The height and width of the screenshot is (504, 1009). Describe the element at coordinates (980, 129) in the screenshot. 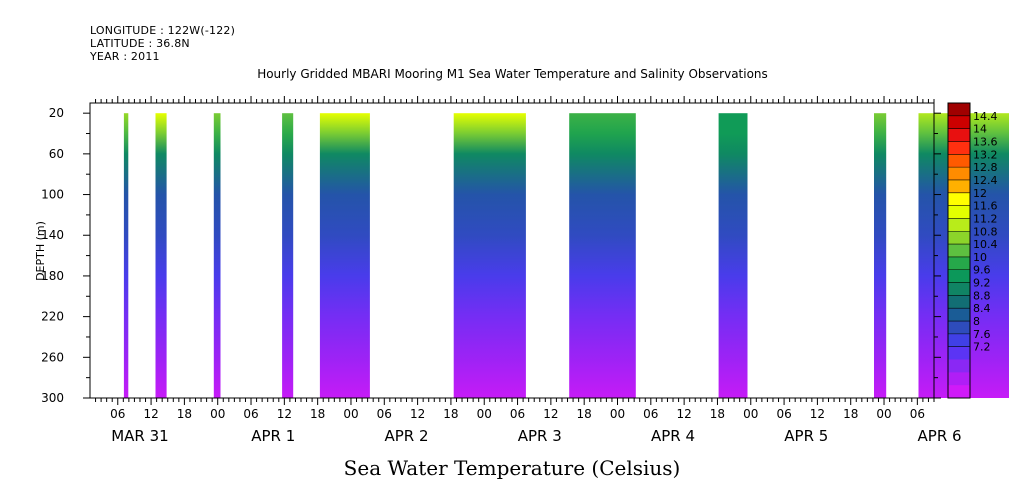

I see `colorbar-label: 14` at that location.